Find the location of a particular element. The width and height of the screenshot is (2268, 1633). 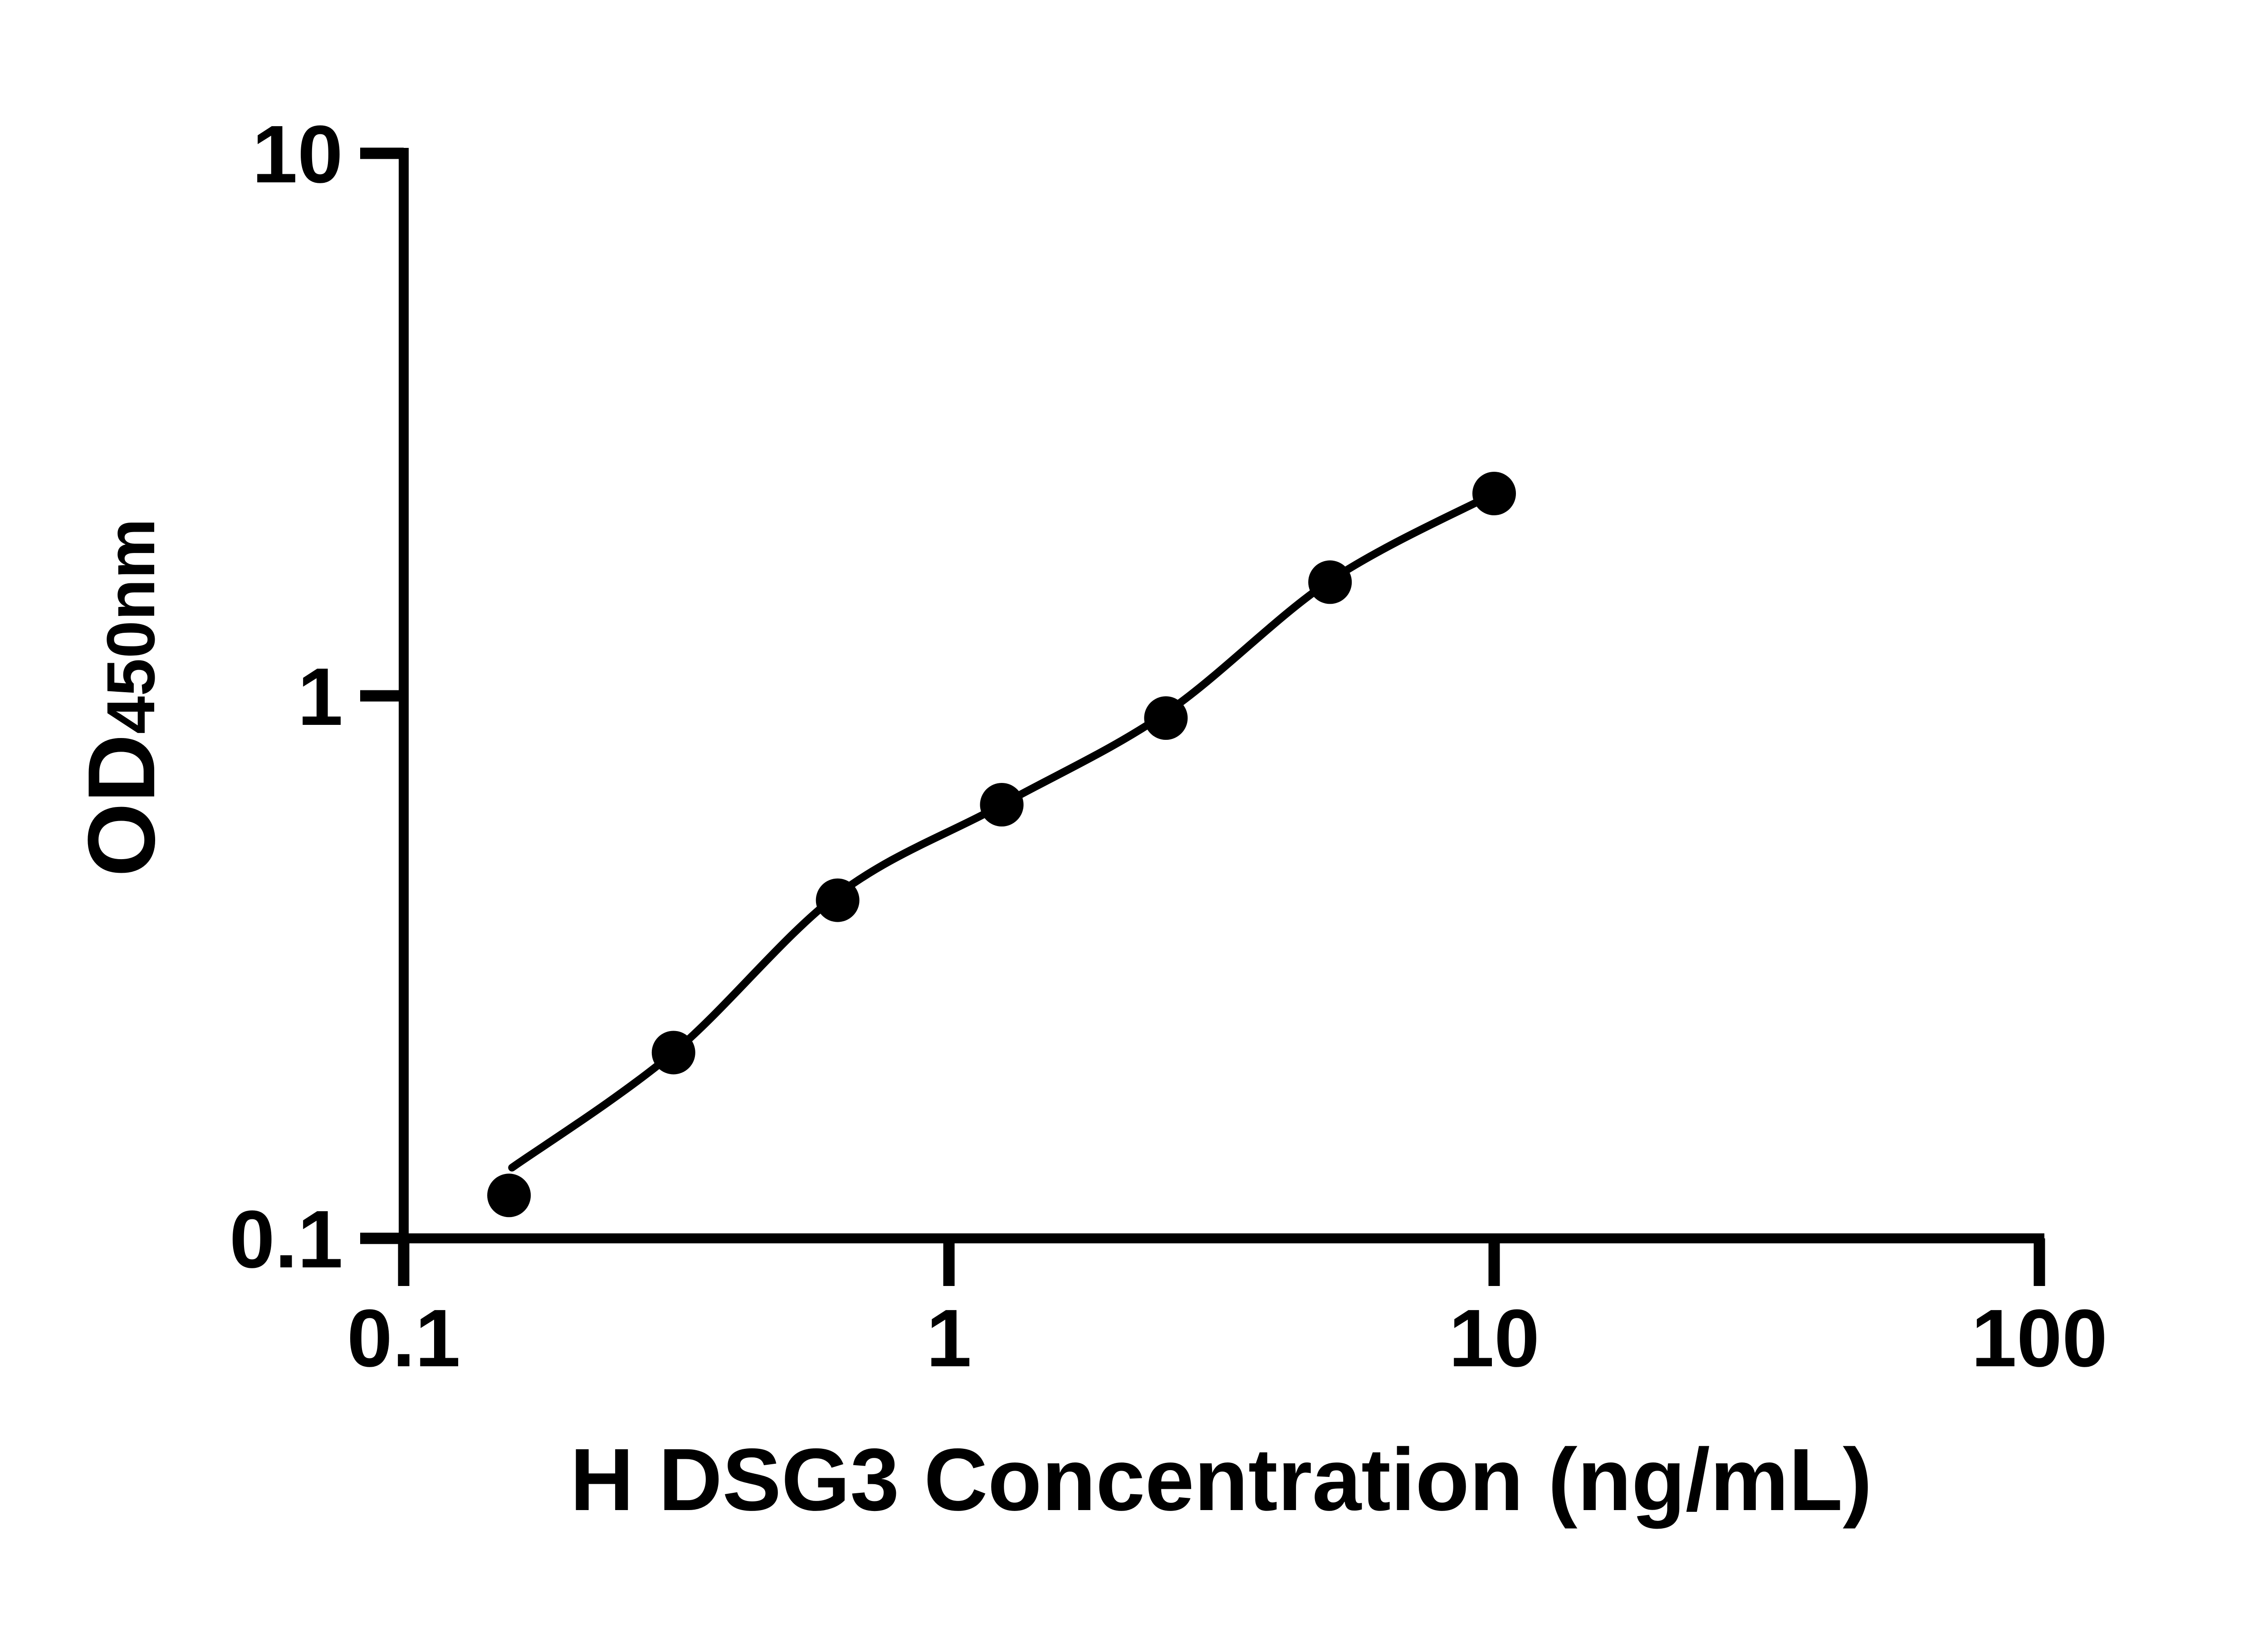

y-axis-title-sub: 450nm is located at coordinates (131, 626).